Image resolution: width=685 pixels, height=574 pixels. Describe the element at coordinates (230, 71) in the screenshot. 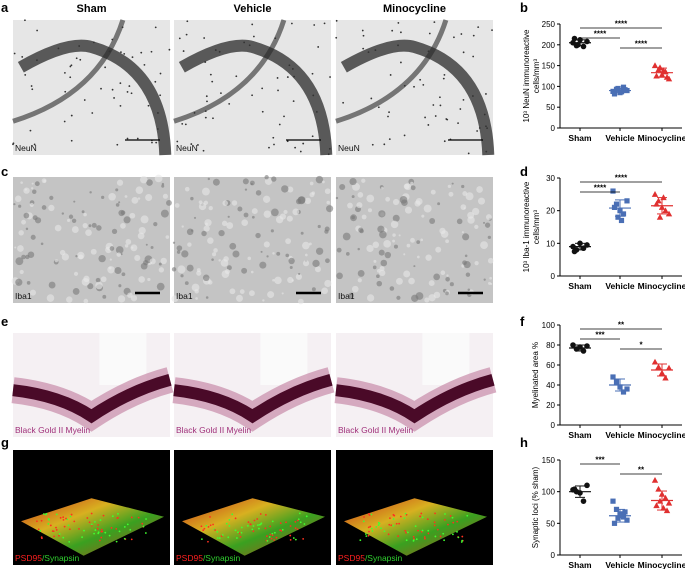

I see `cell-layer` at that location.